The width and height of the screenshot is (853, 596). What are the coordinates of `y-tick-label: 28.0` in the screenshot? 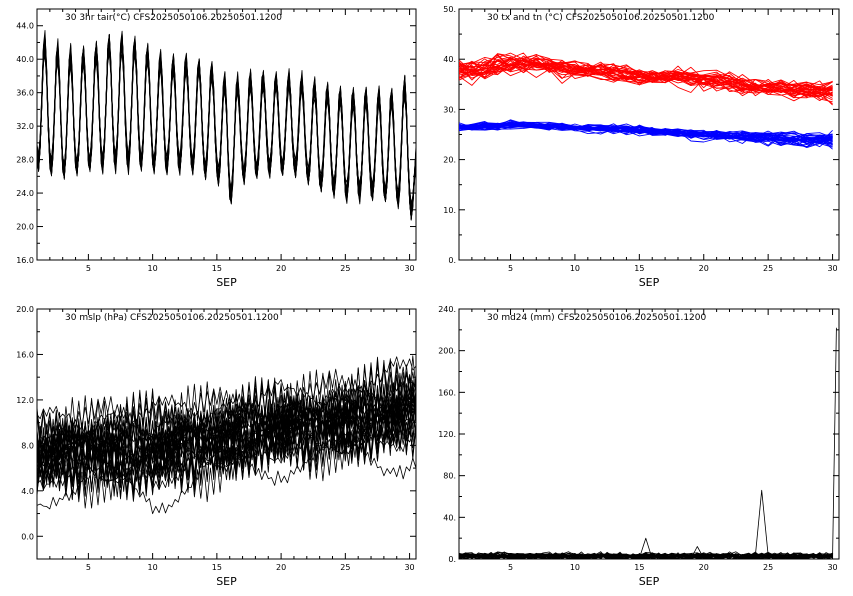 It's located at (25, 160).